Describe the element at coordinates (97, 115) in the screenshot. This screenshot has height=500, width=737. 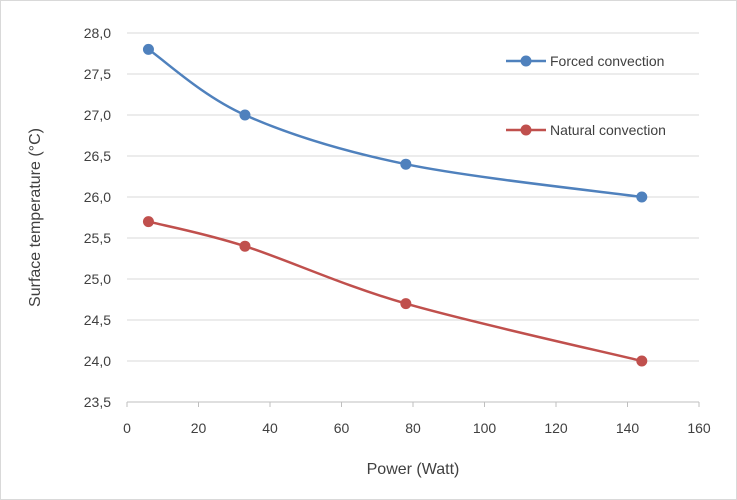
I see `y-tick-label: 27,0` at that location.